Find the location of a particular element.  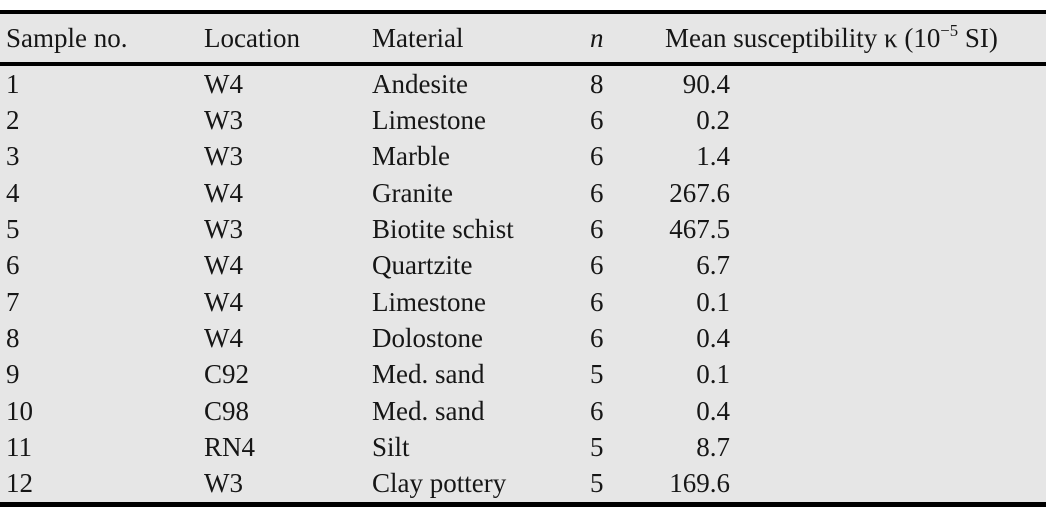

cell-susceptibility: 467.5 is located at coordinates (699, 228).